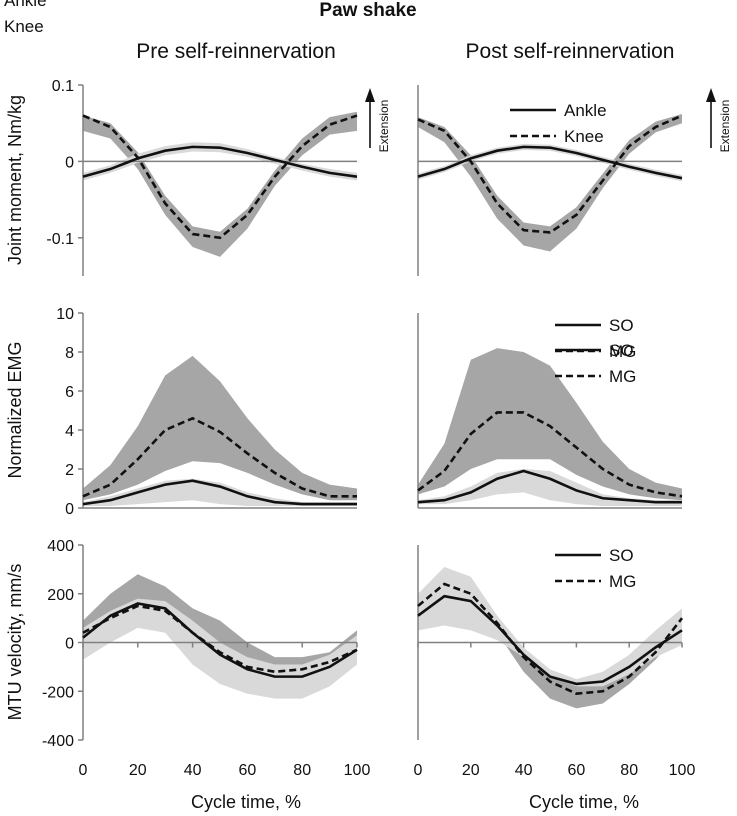  I want to click on y-tick-label: -0.1, so click(60, 239).